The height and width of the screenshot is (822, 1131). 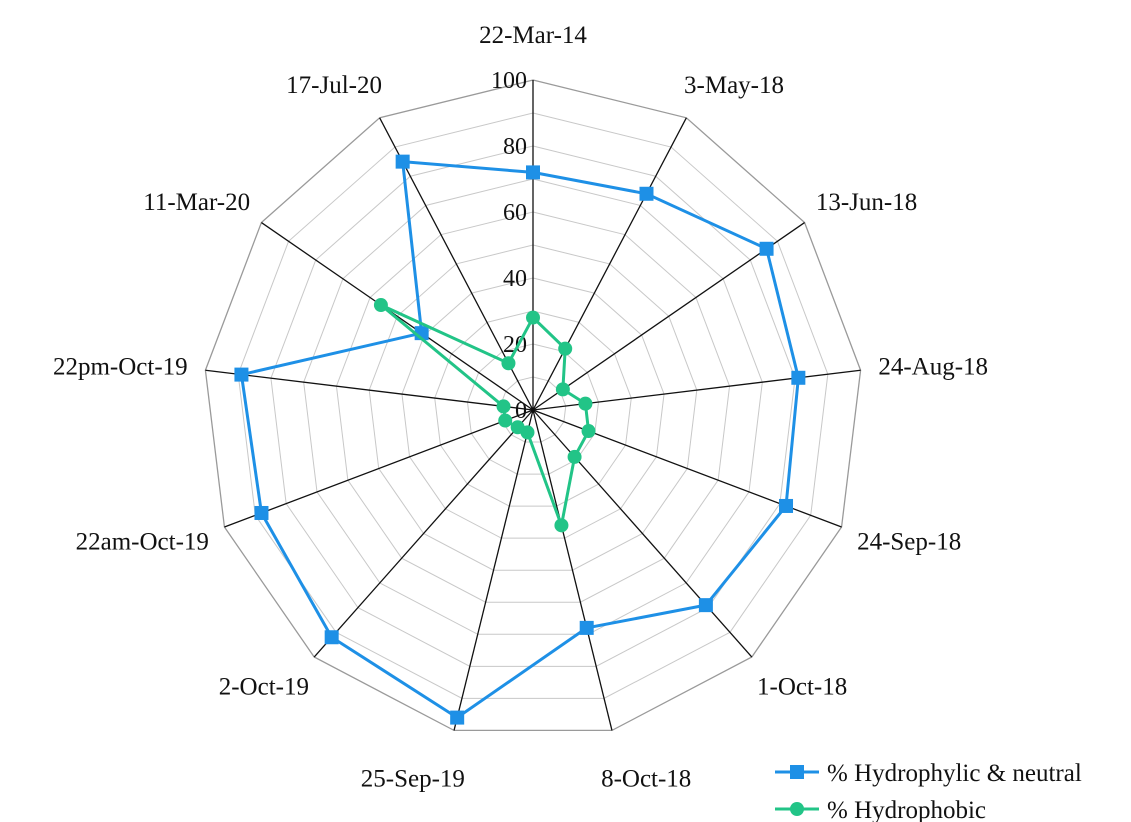 I want to click on legend-label-0: % Hydrophylic & neutral, so click(x=954, y=773).